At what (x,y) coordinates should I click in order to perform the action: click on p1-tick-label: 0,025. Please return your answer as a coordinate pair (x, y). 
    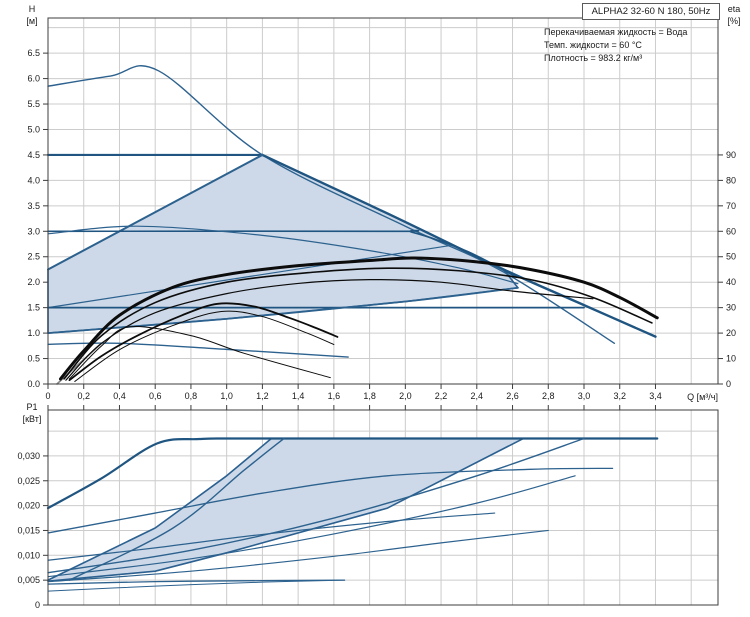
    Looking at the image, I should click on (28, 481).